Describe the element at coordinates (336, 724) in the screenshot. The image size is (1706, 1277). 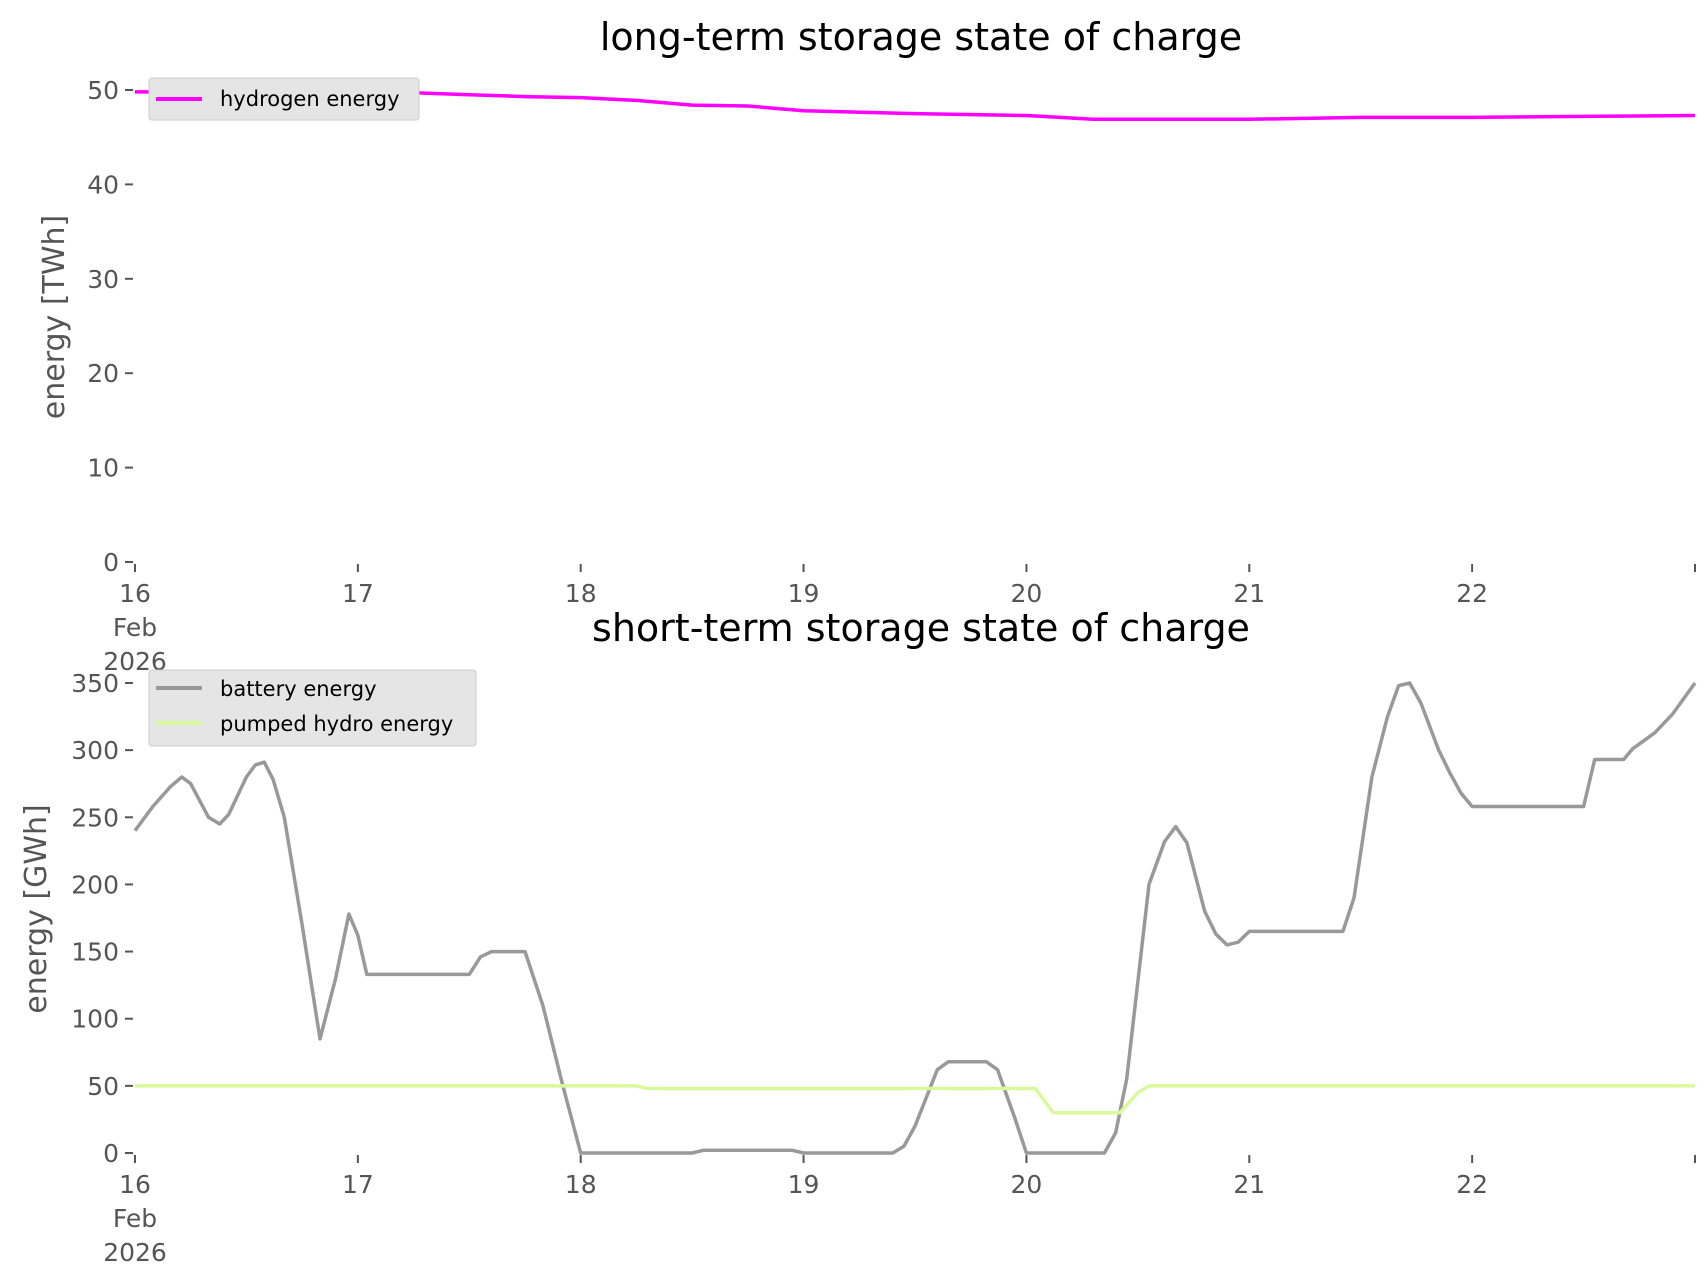
I see `legend-label-pumped-hydro: pumped hydro energy` at that location.